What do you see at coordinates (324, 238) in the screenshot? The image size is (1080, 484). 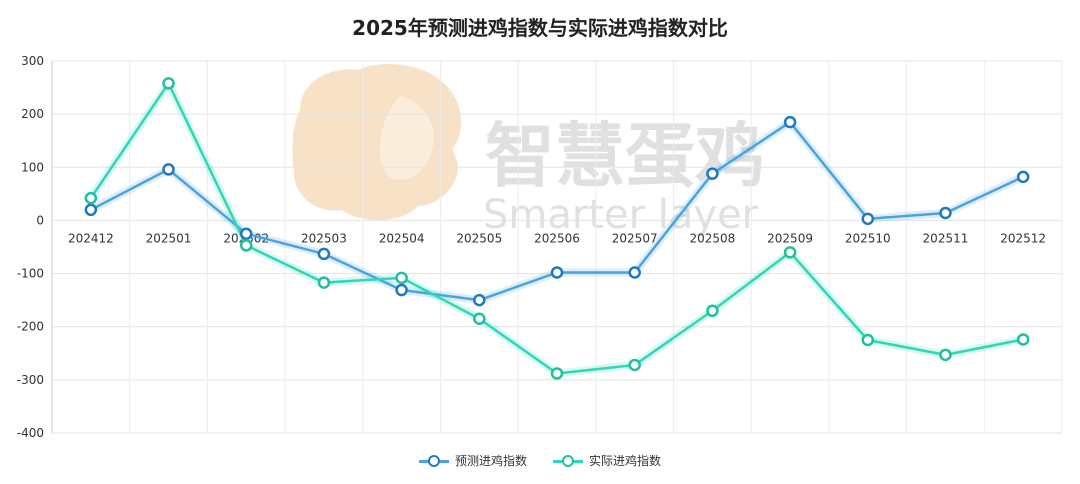 I see `x-tick-label: 202503` at bounding box center [324, 238].